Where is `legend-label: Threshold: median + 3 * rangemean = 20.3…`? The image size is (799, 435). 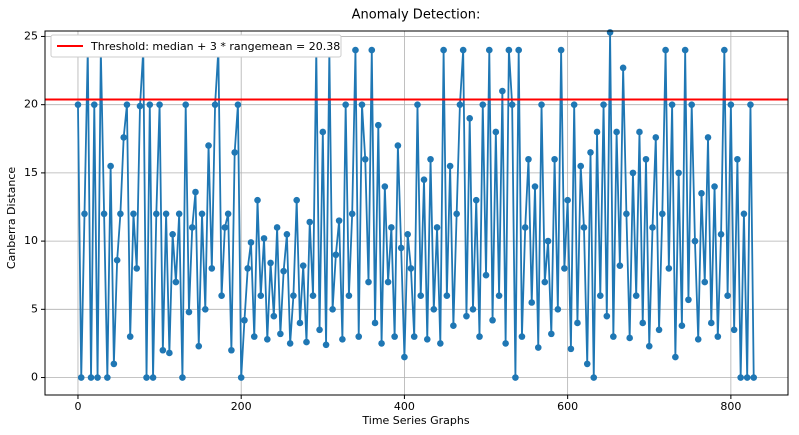 legend-label: Threshold: median + 3 * rangemean = 20.3… is located at coordinates (215, 46).